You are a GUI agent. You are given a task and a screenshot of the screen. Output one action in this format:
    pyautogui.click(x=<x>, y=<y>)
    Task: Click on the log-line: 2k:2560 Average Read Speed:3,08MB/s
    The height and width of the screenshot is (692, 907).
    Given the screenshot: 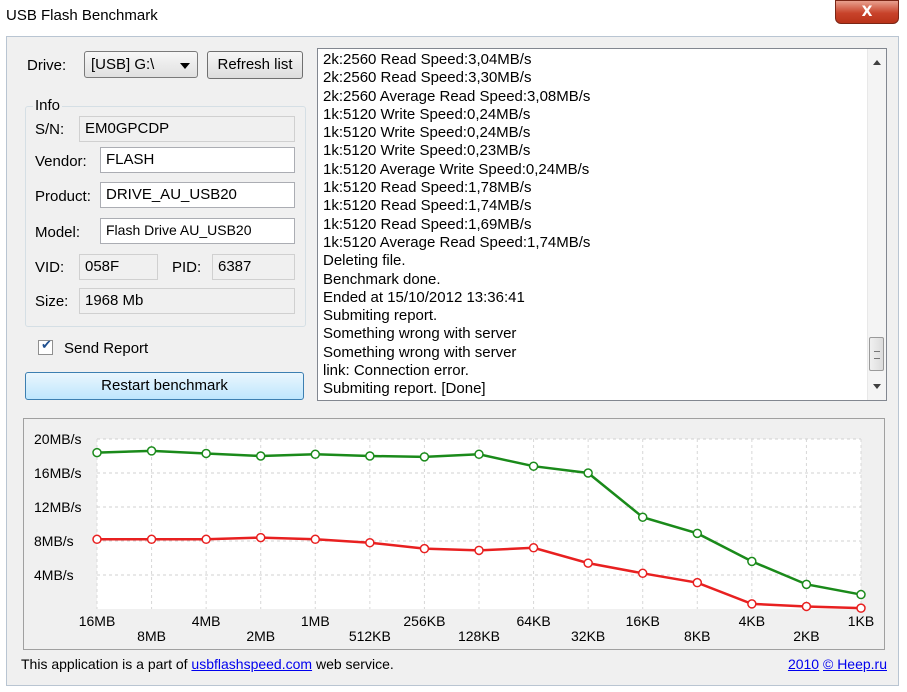 What is the action you would take?
    pyautogui.click(x=457, y=96)
    